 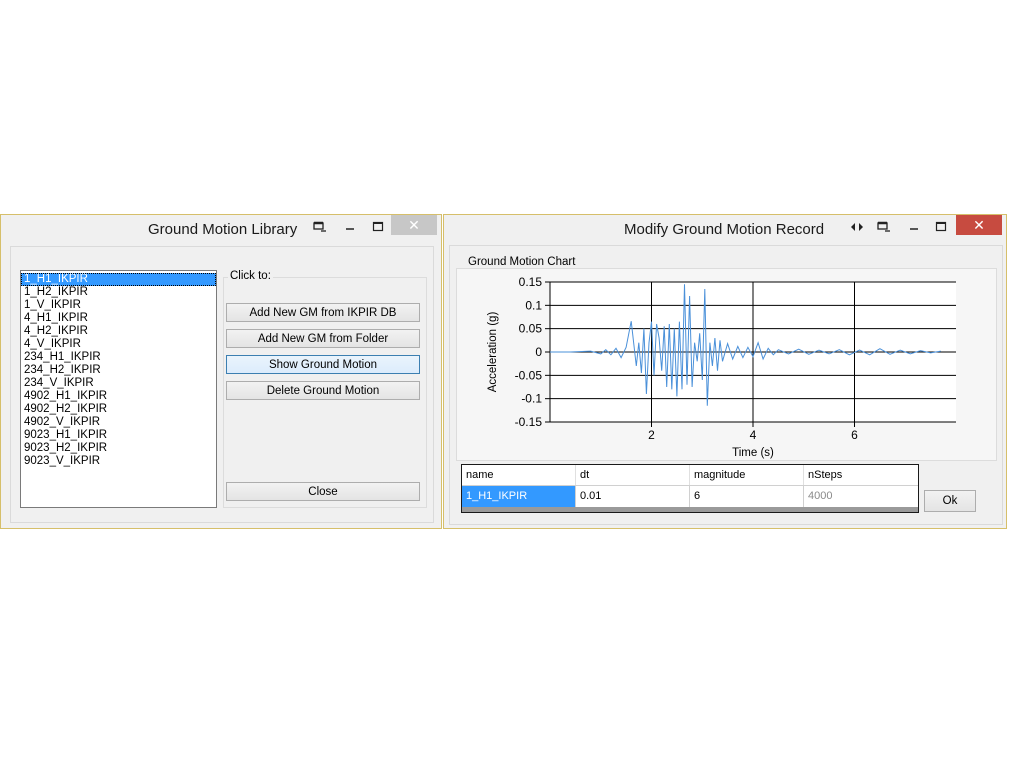 What do you see at coordinates (861, 496) in the screenshot?
I see `cell-nsteps: 4000` at bounding box center [861, 496].